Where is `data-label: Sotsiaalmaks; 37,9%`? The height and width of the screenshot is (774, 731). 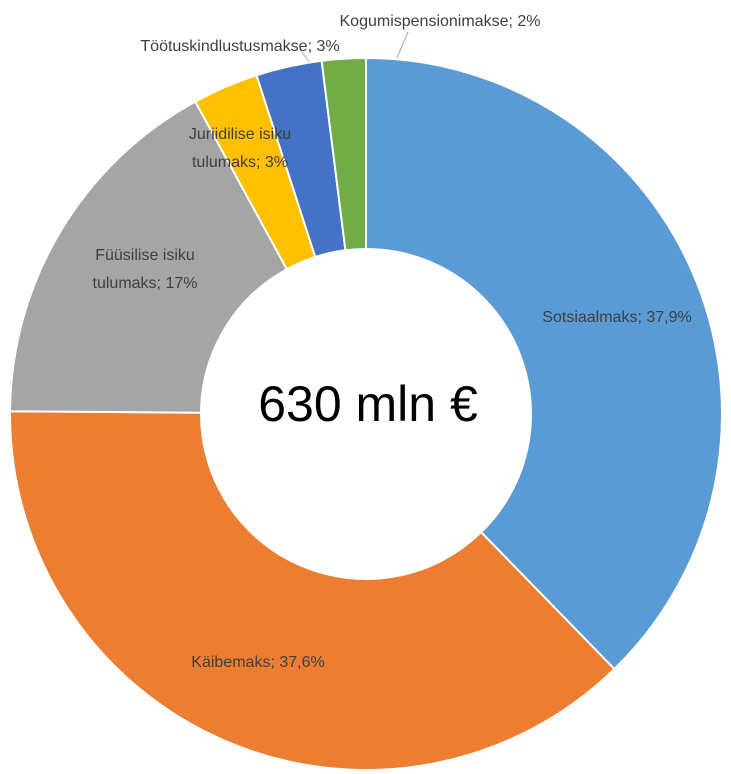 data-label: Sotsiaalmaks; 37,9% is located at coordinates (616, 317).